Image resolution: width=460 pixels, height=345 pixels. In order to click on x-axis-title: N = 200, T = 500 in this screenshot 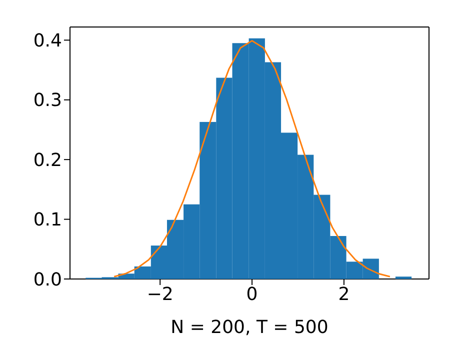, I will do `click(249, 327)`.